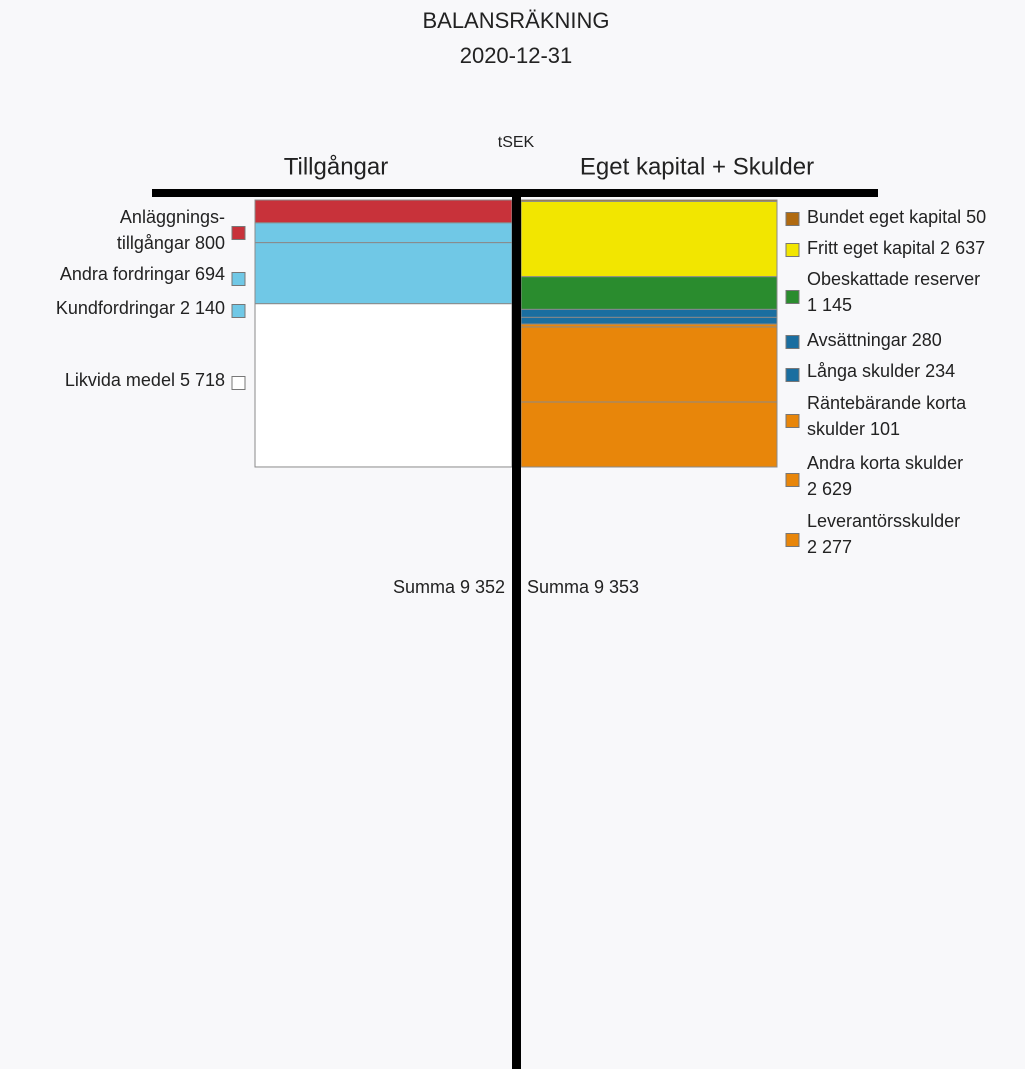 The width and height of the screenshot is (1025, 1069). I want to click on right-heading: Eget kapital + Skulder, so click(697, 166).